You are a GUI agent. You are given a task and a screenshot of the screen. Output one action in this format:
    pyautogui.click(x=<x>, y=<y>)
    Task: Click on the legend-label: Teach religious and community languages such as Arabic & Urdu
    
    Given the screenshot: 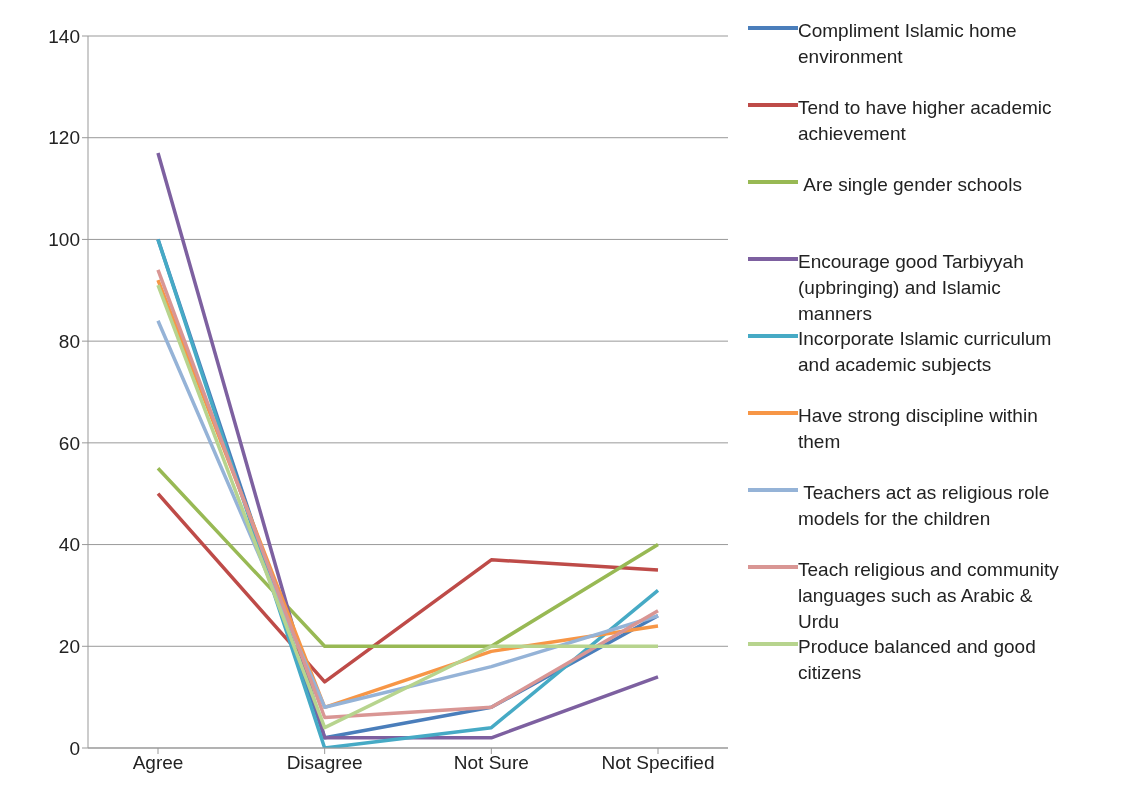 What is the action you would take?
    pyautogui.click(x=929, y=596)
    